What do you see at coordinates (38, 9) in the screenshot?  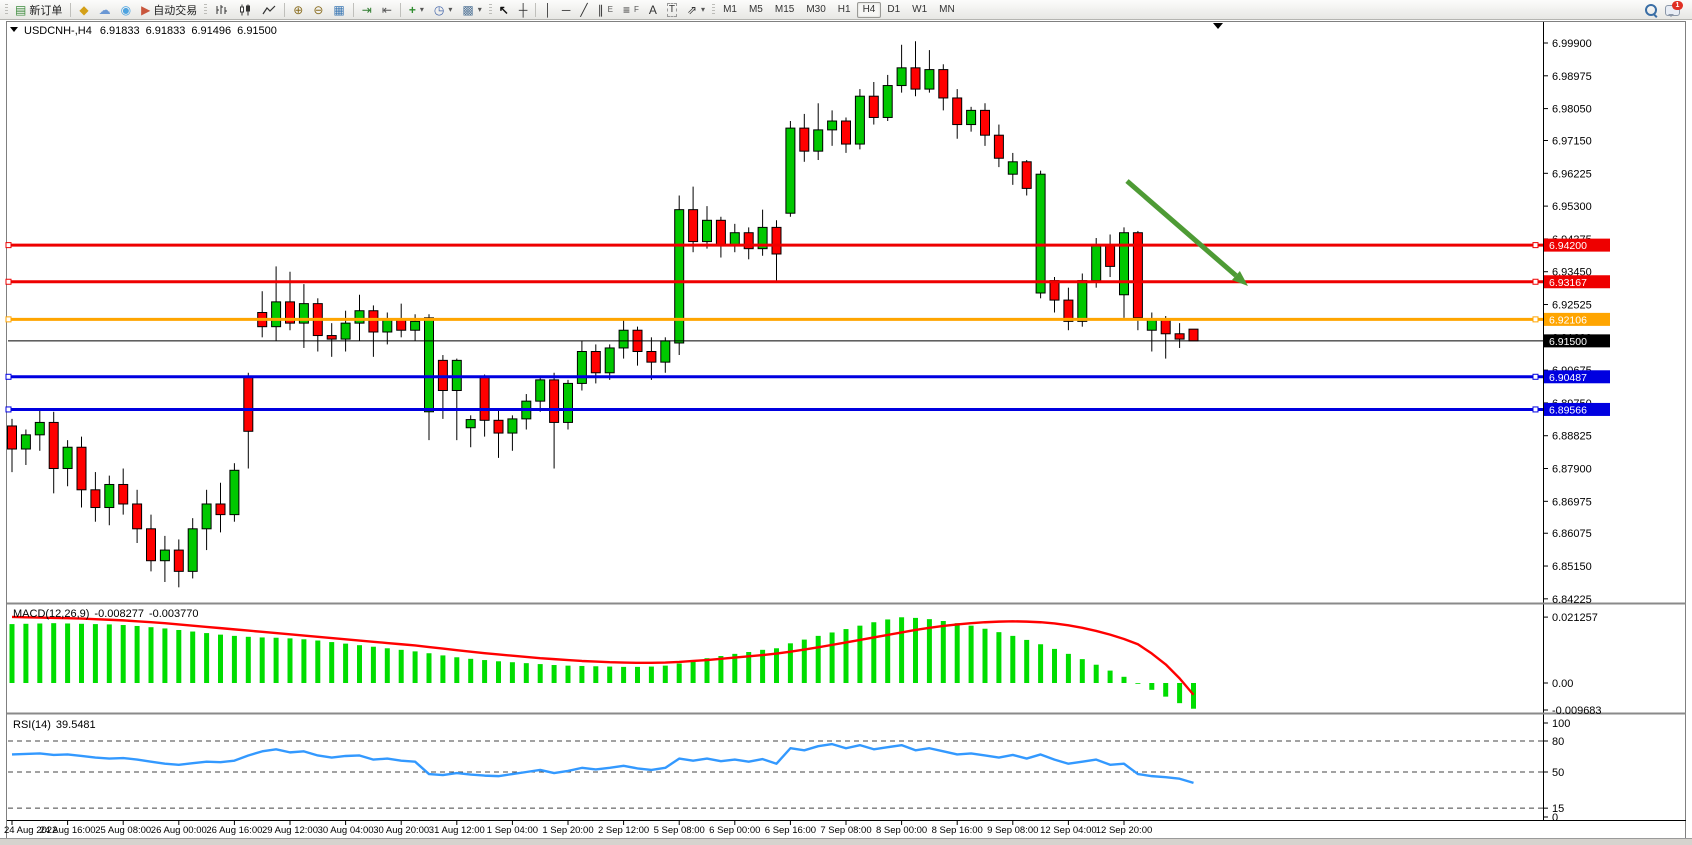 I see `new-order-button: ▤ 新订单` at bounding box center [38, 9].